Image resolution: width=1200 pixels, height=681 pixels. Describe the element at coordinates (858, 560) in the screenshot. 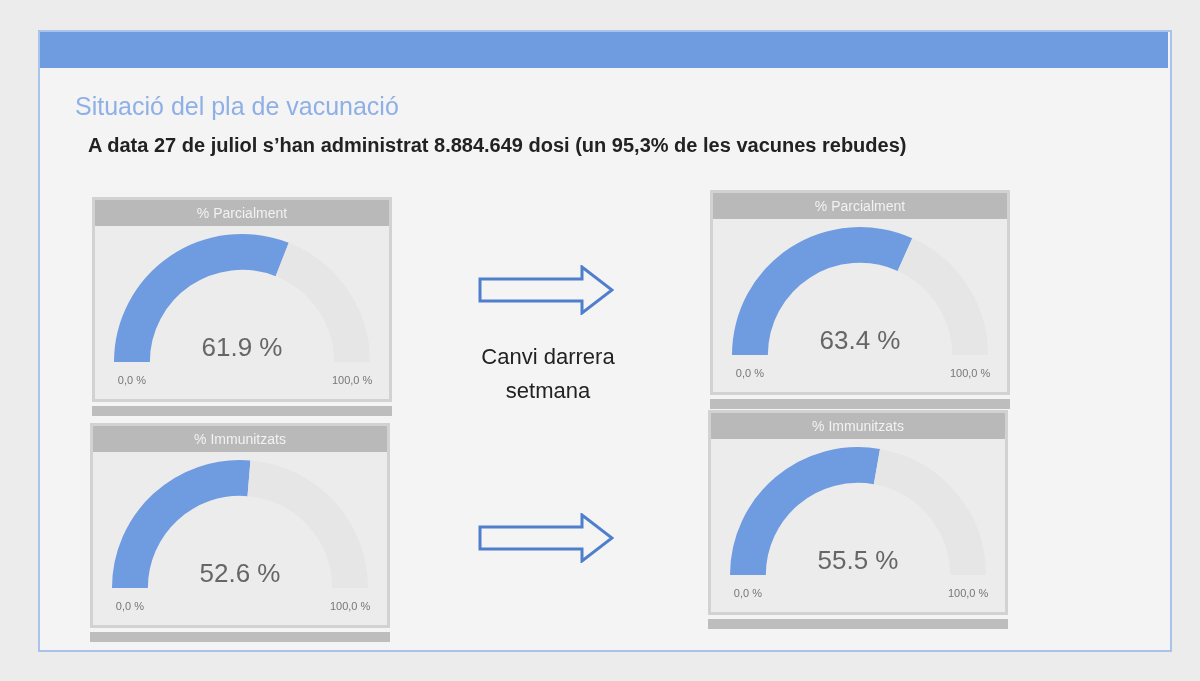

I see `data-label: 55.5 %` at that location.